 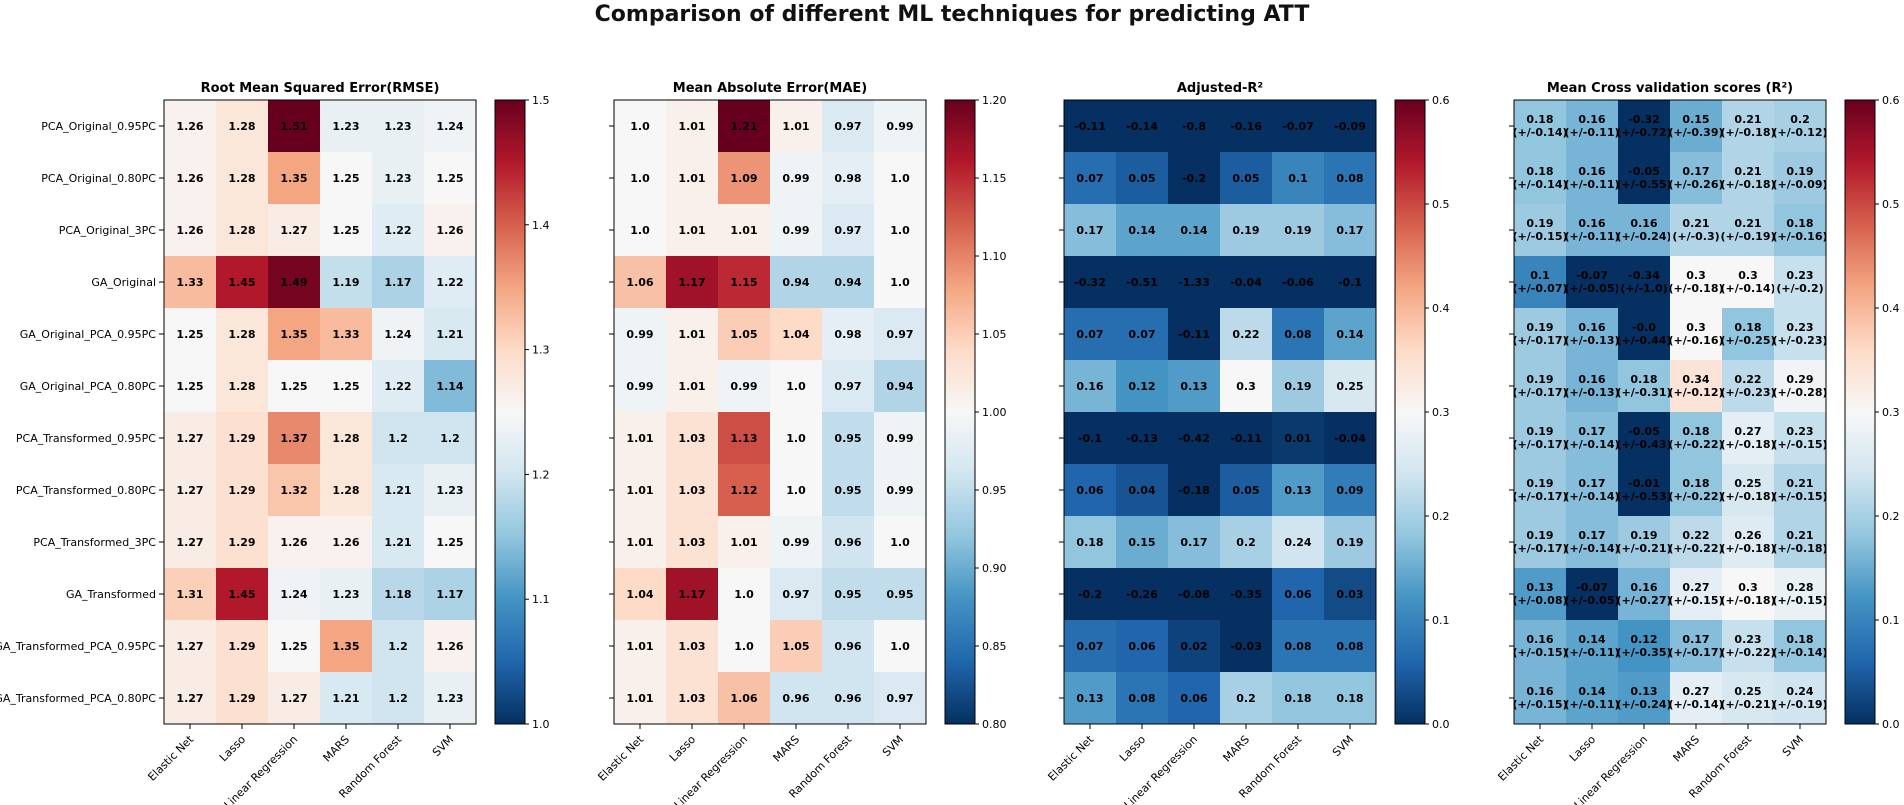 What do you see at coordinates (241, 594) in the screenshot?
I see `cell-value-label: 1.45` at bounding box center [241, 594].